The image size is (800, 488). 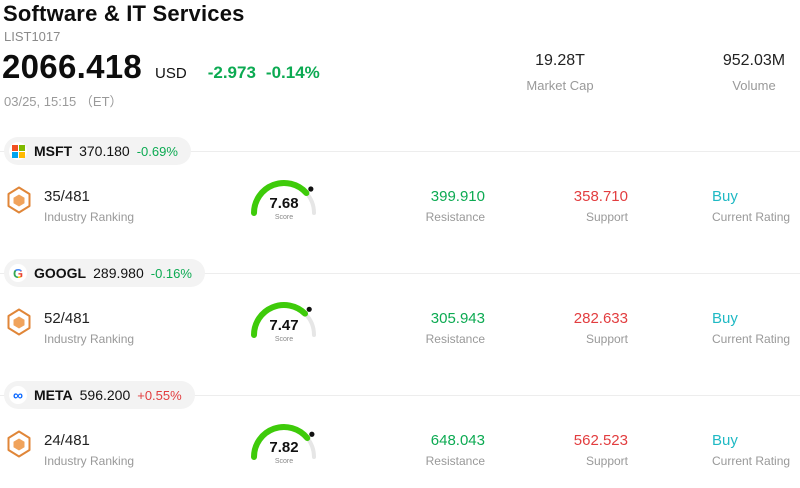 I want to click on stock-change: -0.16%, so click(x=171, y=273).